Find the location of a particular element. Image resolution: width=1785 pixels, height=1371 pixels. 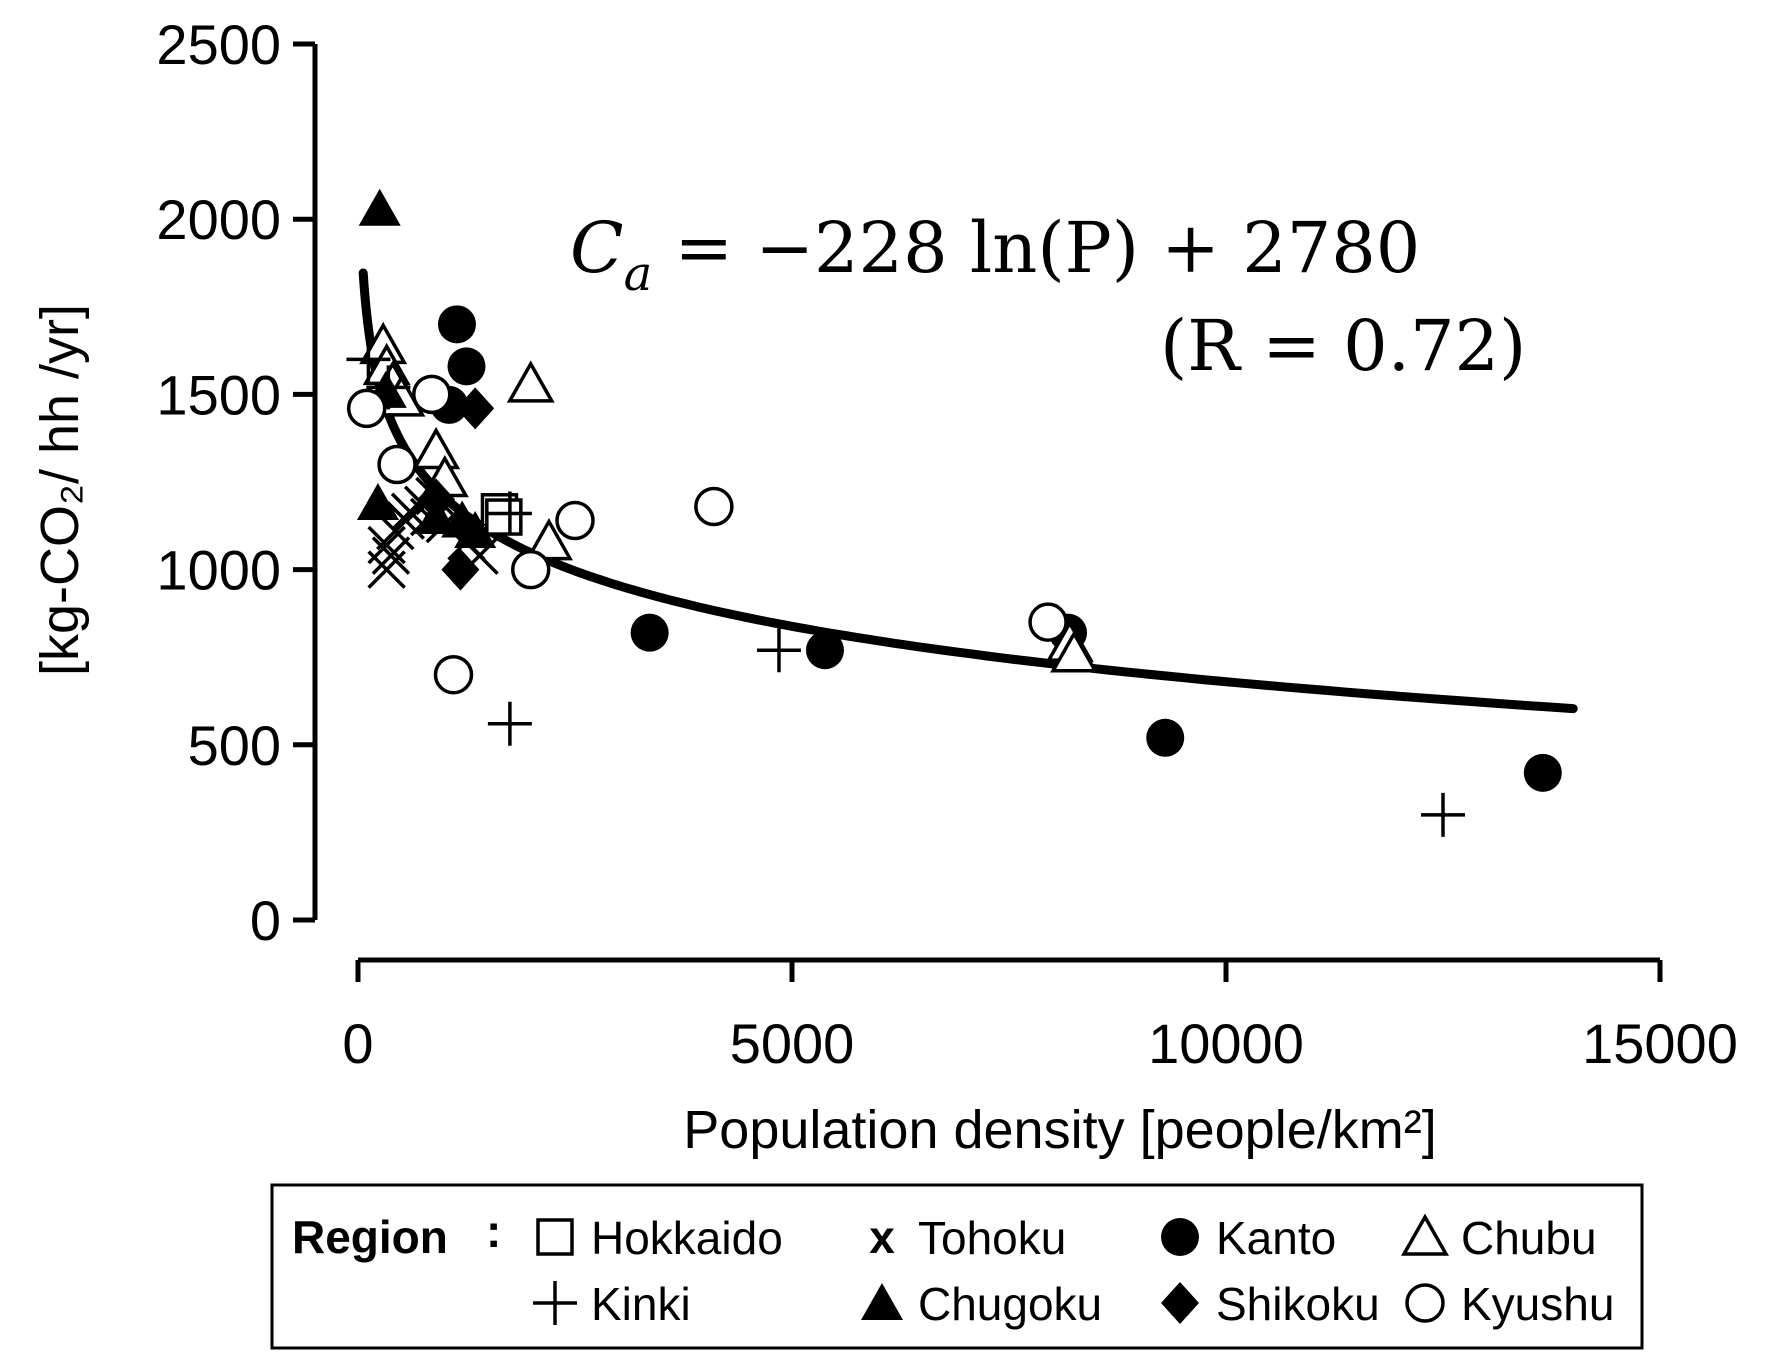

legend-marker-chugoku-shape is located at coordinates (882, 1301).